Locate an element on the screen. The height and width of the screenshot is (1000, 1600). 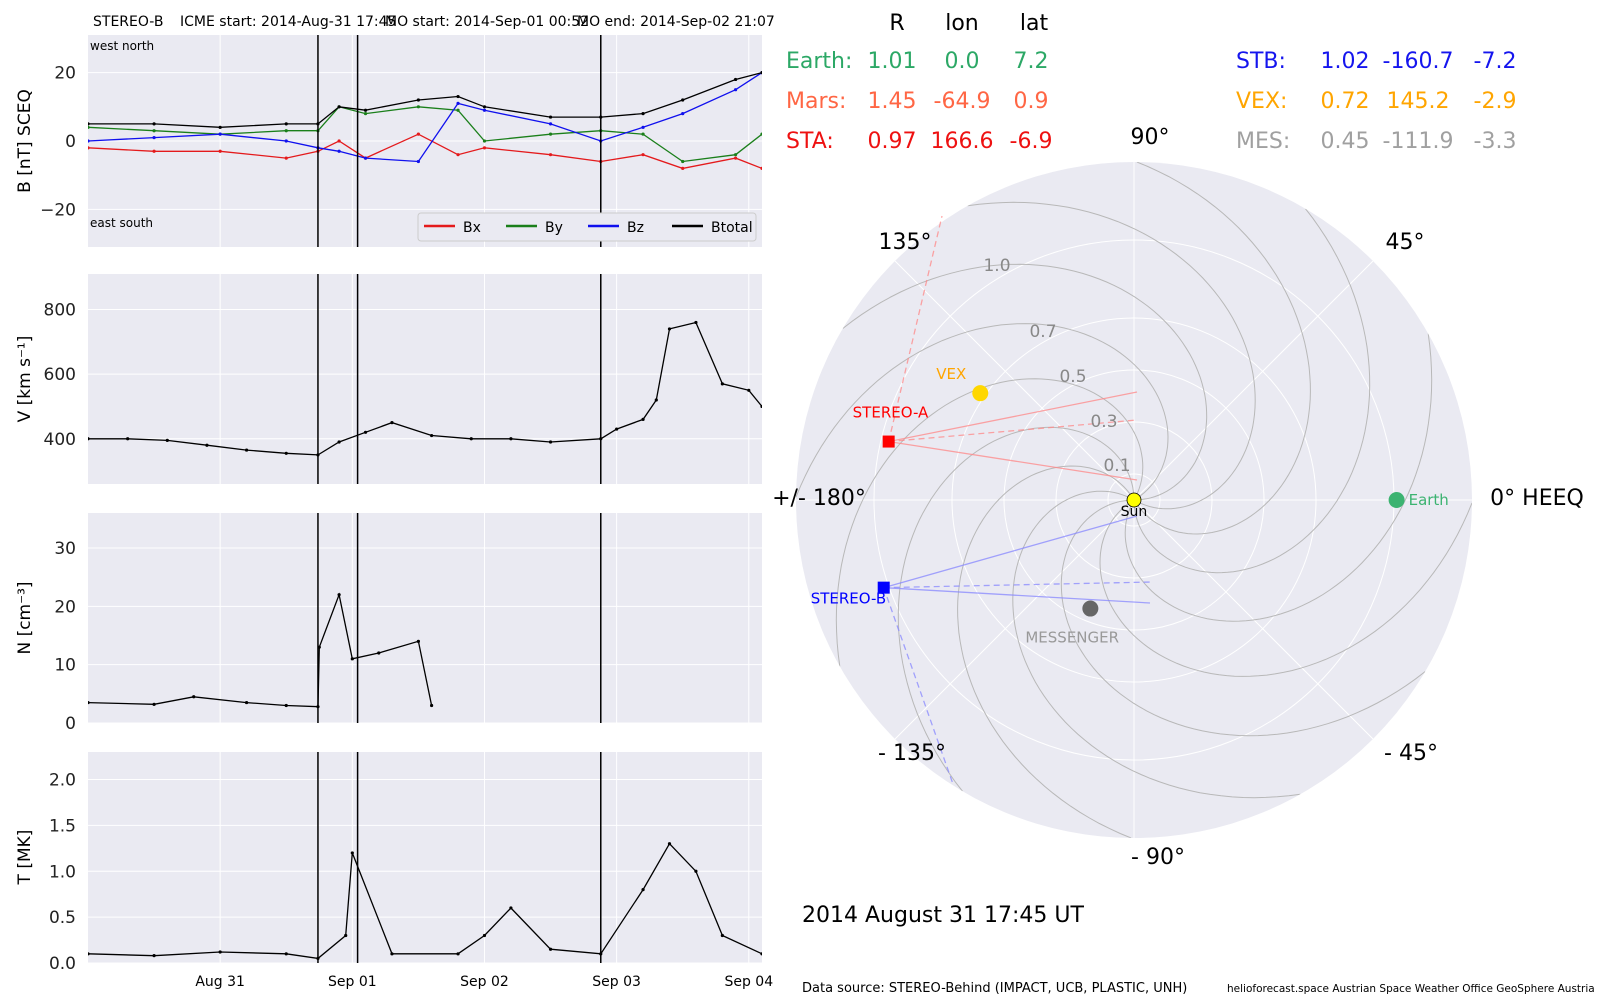
table-row-right-lat: -3.3 is located at coordinates (1495, 141).